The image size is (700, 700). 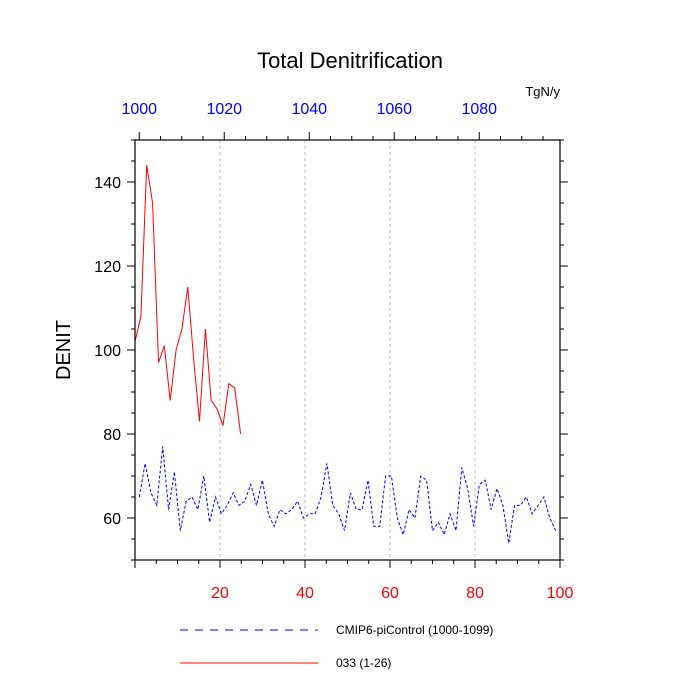 What do you see at coordinates (354, 581) in the screenshot?
I see `bottom-axis-ticks: 20 40 60 80 100` at bounding box center [354, 581].